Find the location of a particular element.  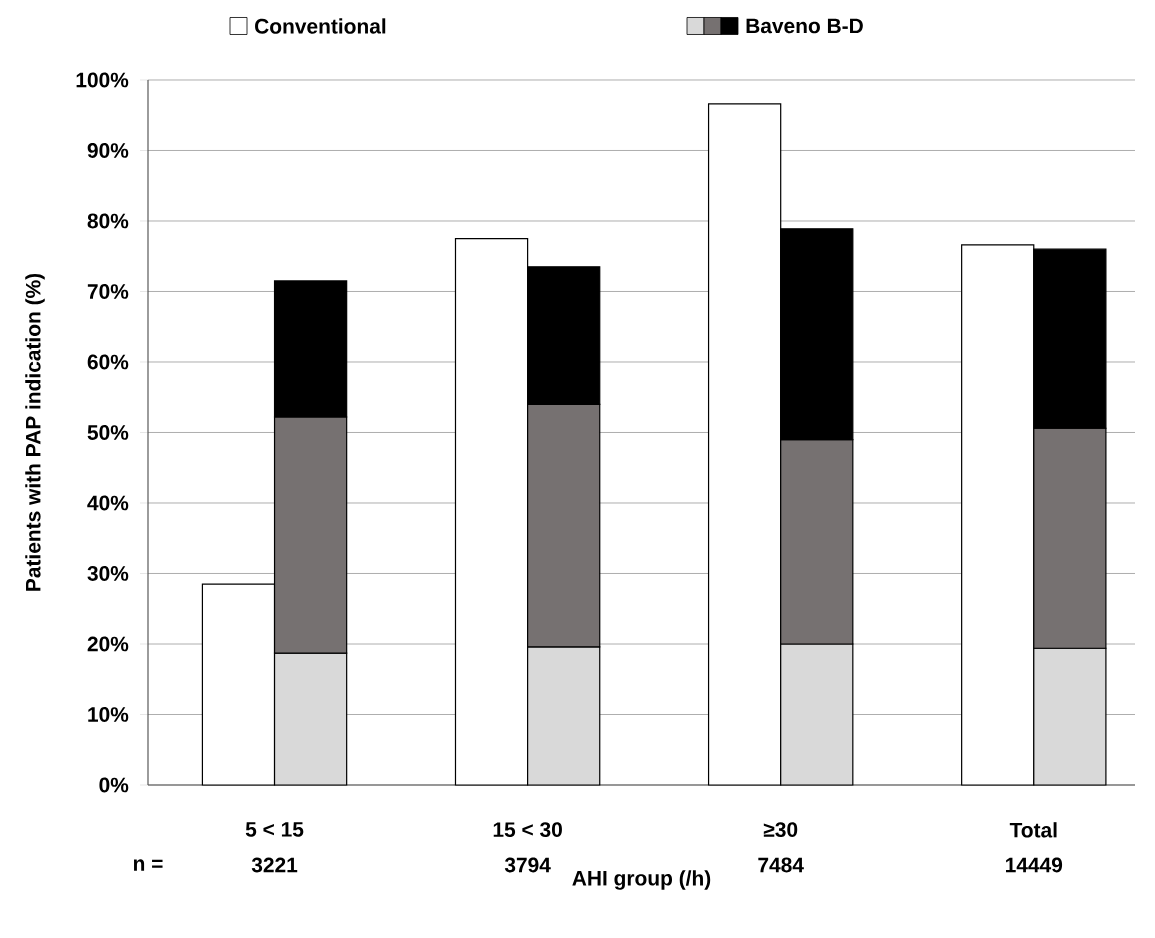

x-tick-label: Total is located at coordinates (1033, 830).